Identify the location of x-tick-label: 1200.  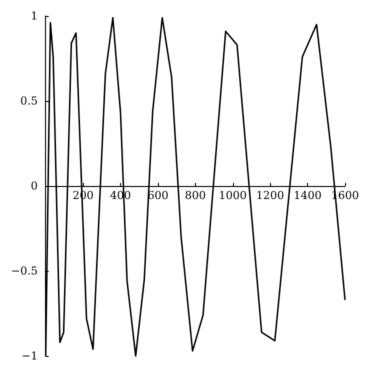
(270, 195).